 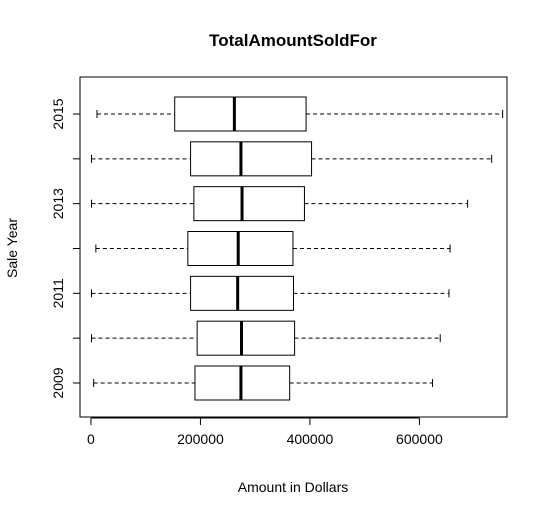 I want to click on y-tick-label-2009: 2009, so click(x=58, y=382).